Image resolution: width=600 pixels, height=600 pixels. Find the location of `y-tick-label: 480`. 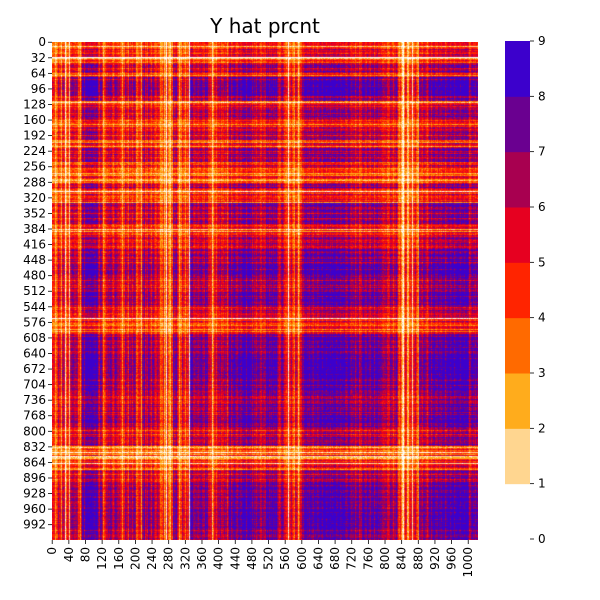

y-tick-label: 480 is located at coordinates (34, 276).